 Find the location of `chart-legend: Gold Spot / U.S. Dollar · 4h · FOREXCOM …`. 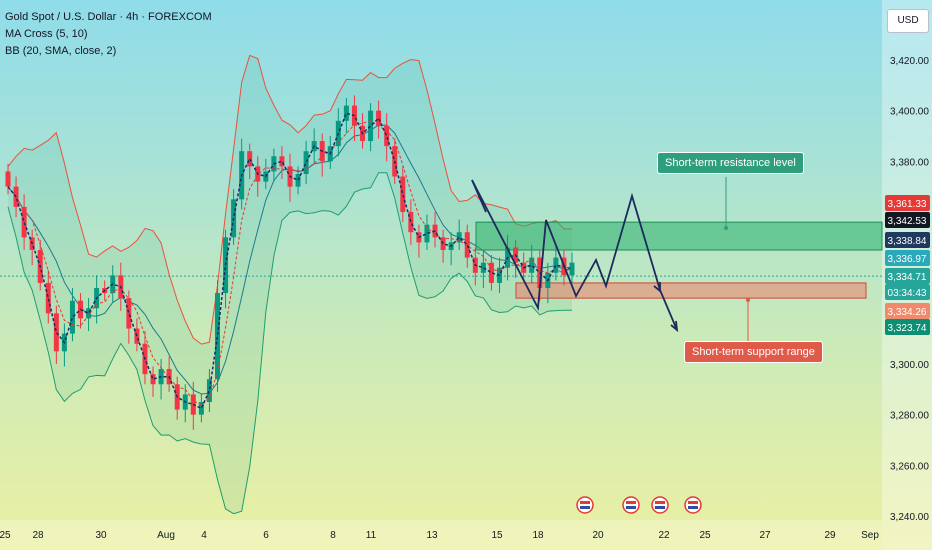

chart-legend: Gold Spot / U.S. Dollar · 4h · FOREXCOM … is located at coordinates (108, 34).